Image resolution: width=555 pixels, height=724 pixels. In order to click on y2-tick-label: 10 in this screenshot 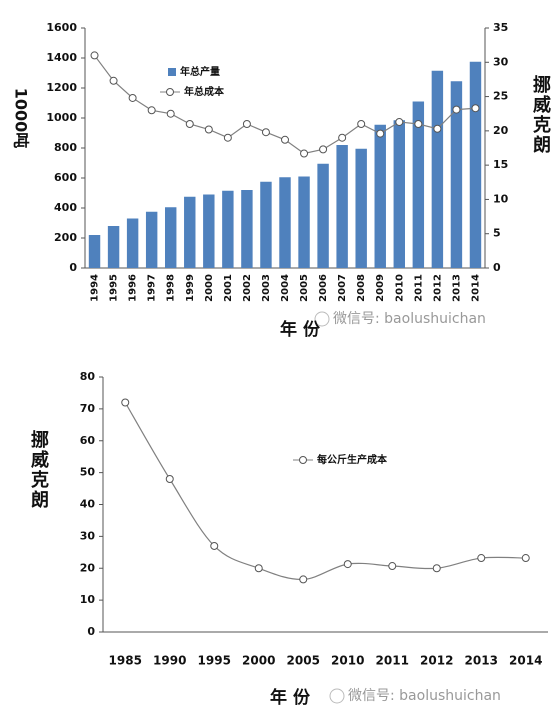, I will do `click(501, 198)`.